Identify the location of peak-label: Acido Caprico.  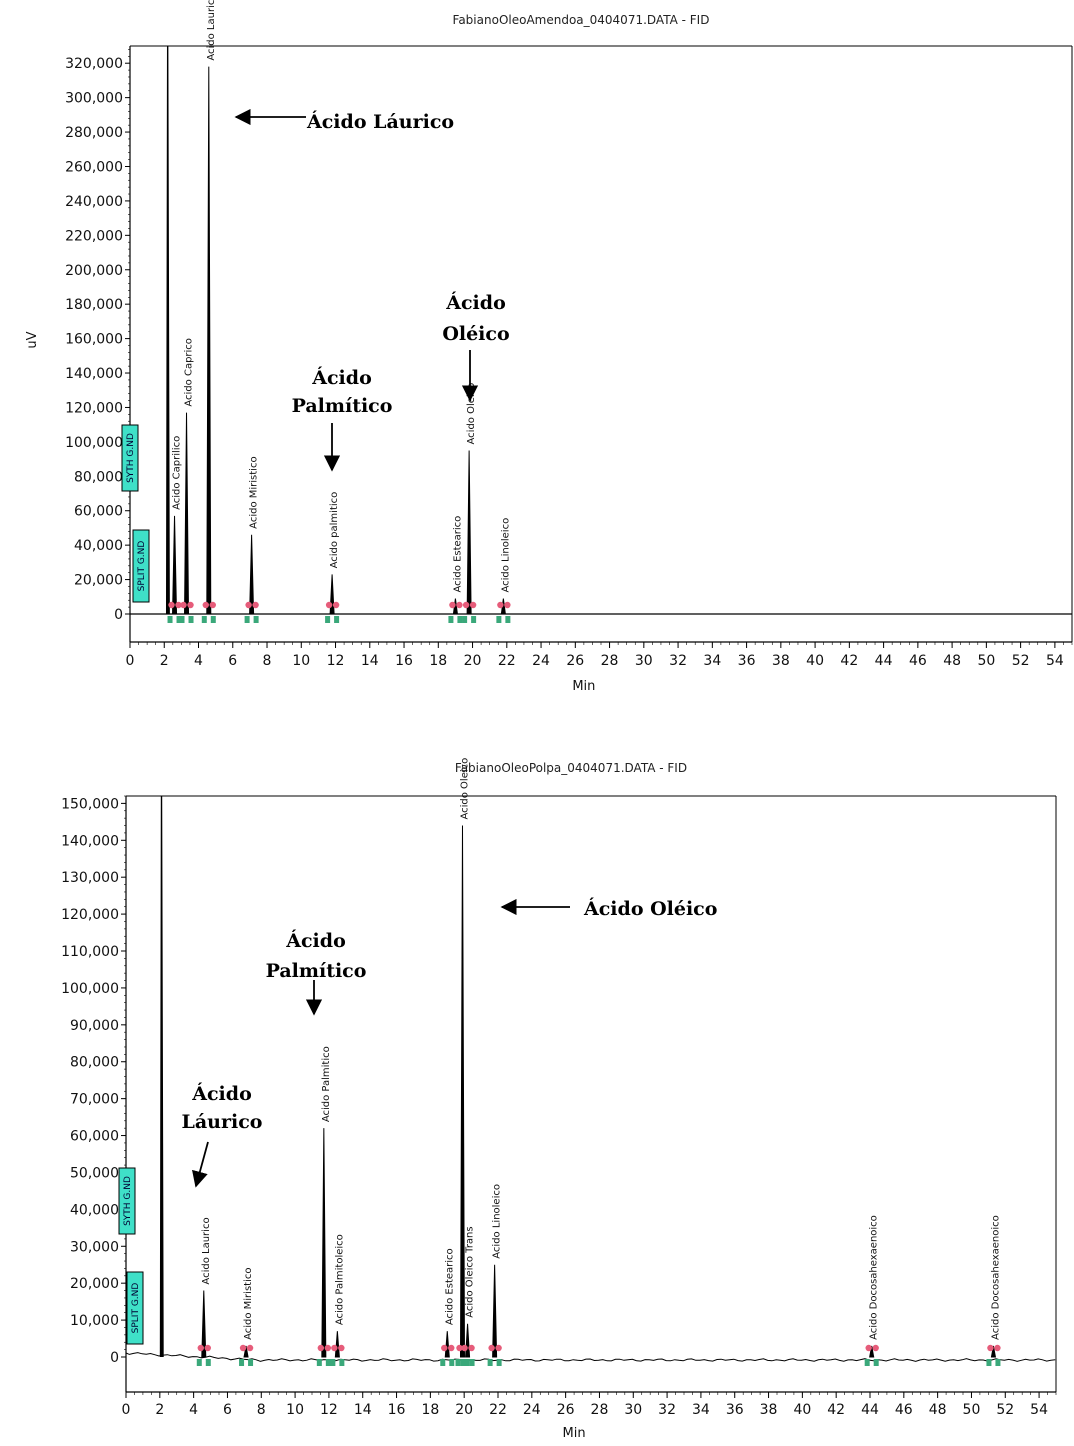
(189, 372).